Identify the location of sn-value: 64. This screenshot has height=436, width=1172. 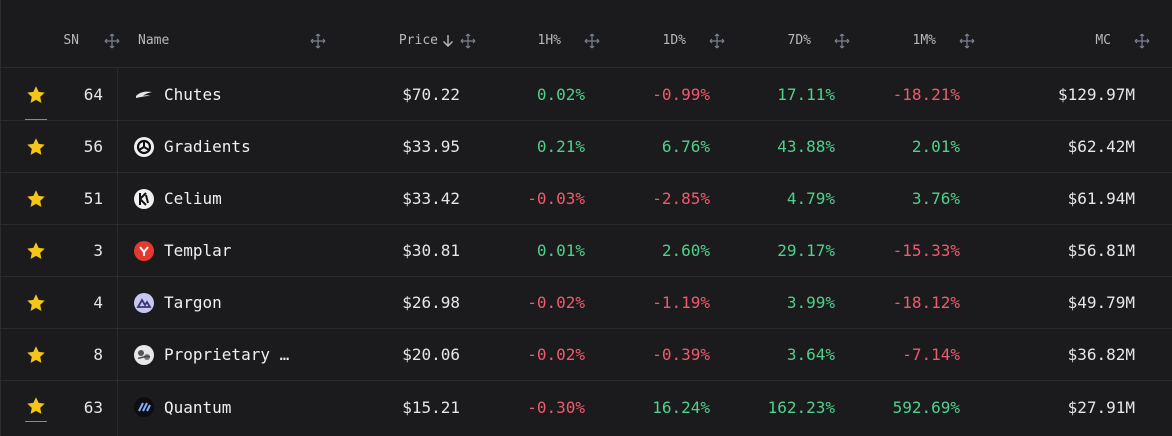
(93, 94).